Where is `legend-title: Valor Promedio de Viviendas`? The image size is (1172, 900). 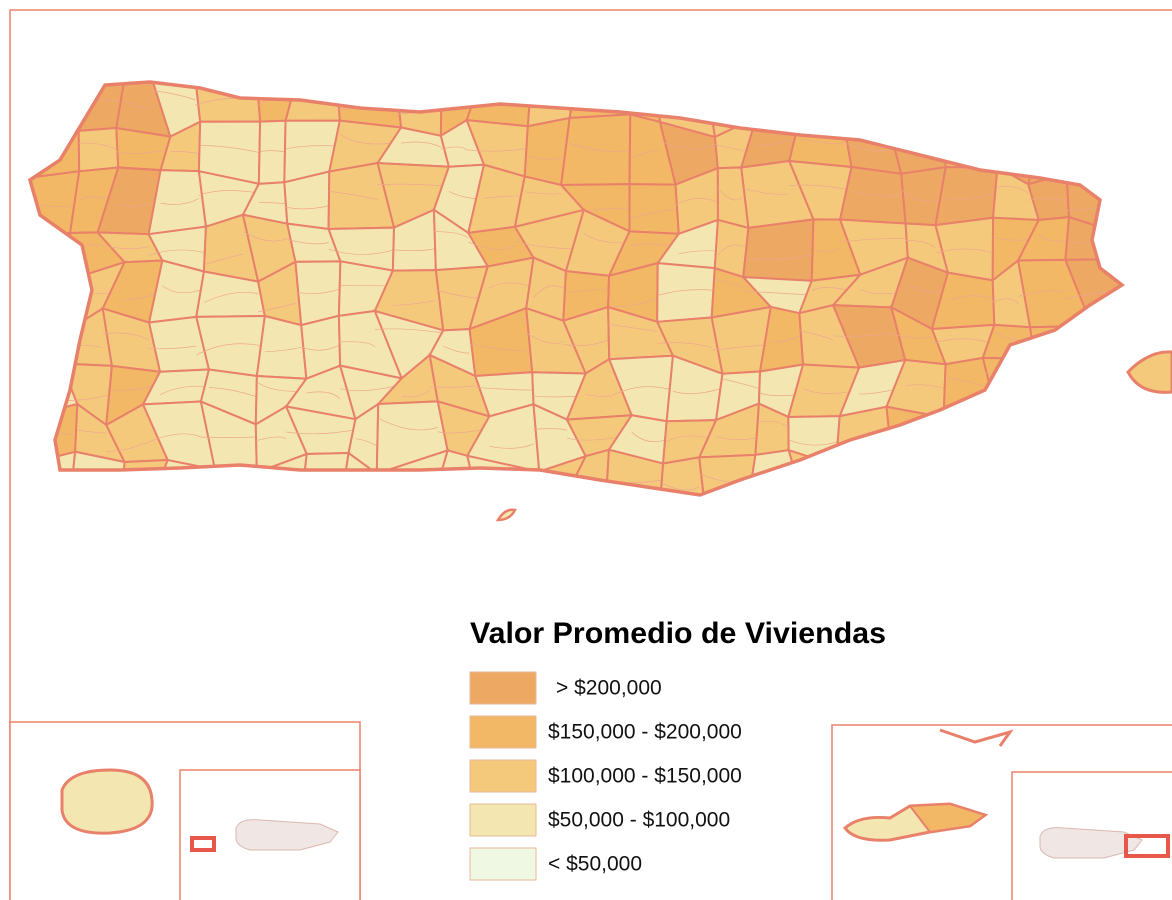
legend-title: Valor Promedio de Viviendas is located at coordinates (678, 633).